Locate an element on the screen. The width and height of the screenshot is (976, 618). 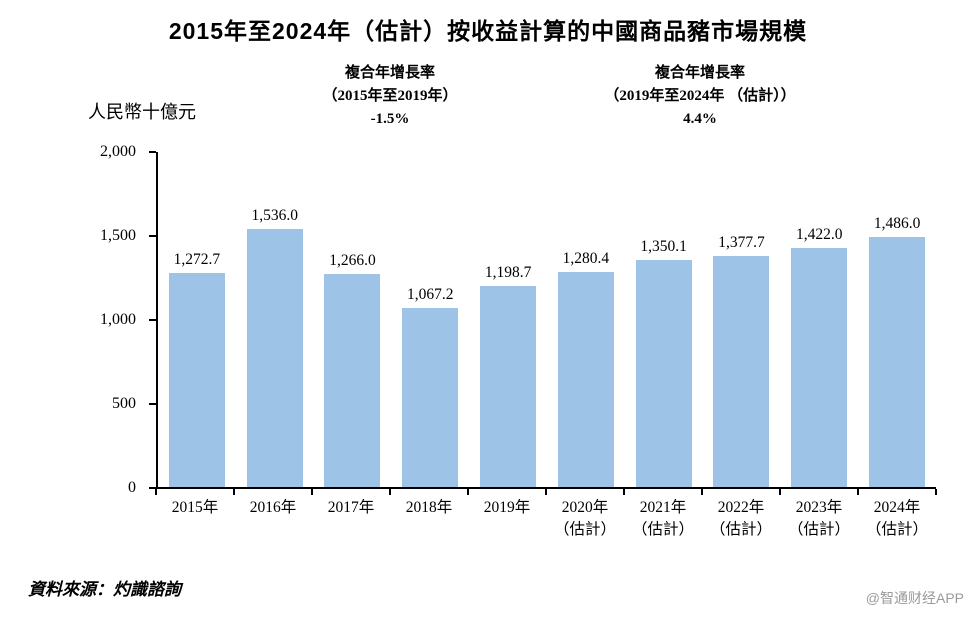
bar-group: 1,272.7 is located at coordinates (197, 369).